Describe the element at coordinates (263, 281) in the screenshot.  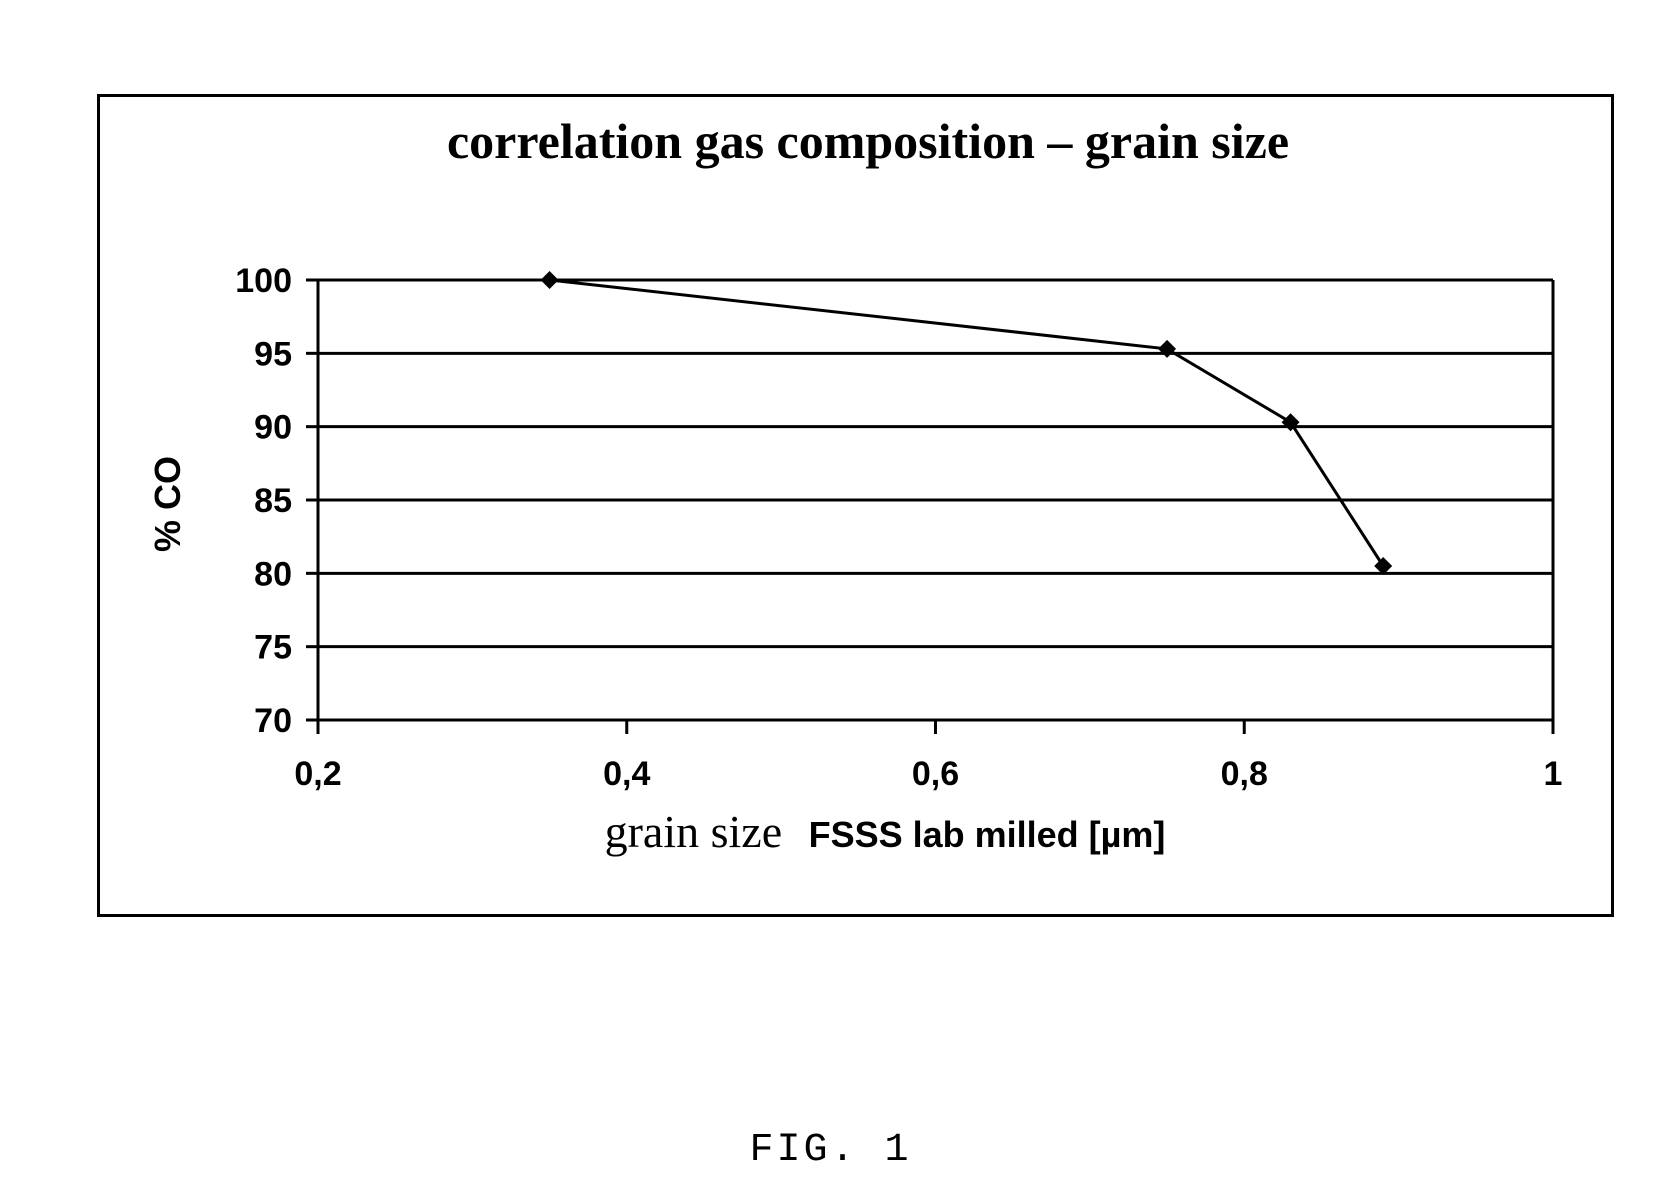
I see `y-tick-label: 100` at that location.